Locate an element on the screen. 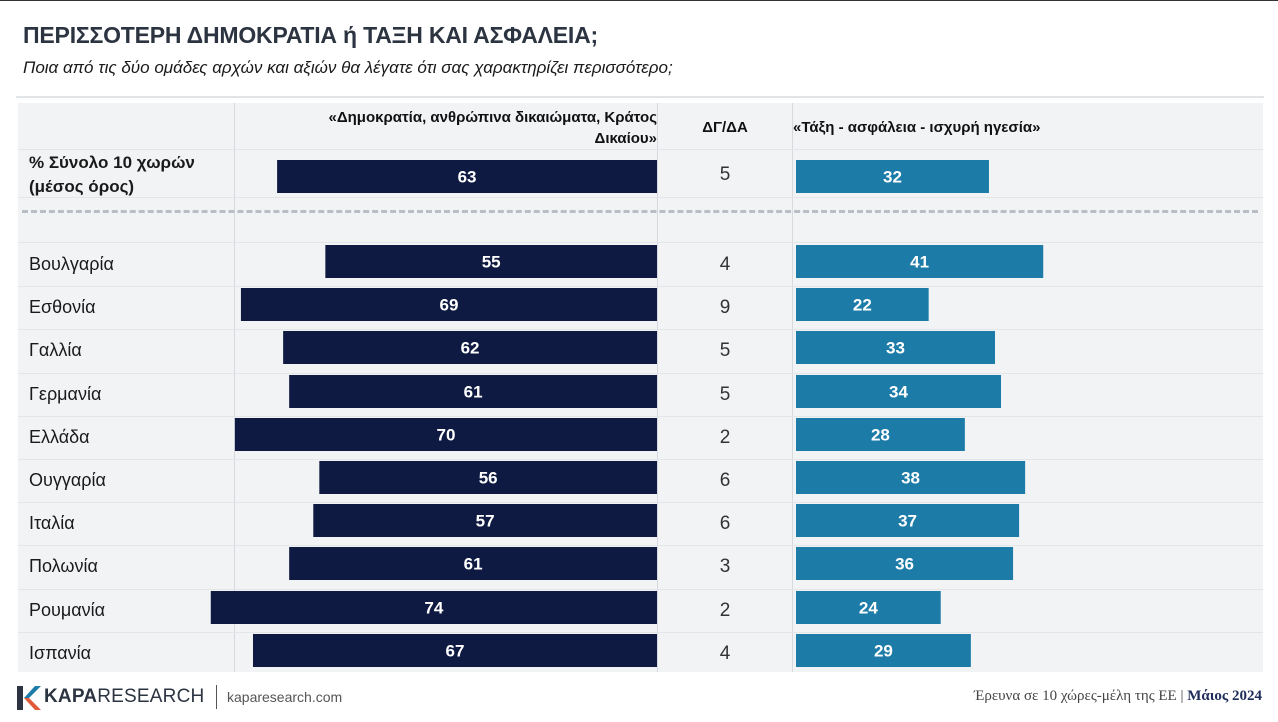  country-label: Πολωνία is located at coordinates (63, 566).